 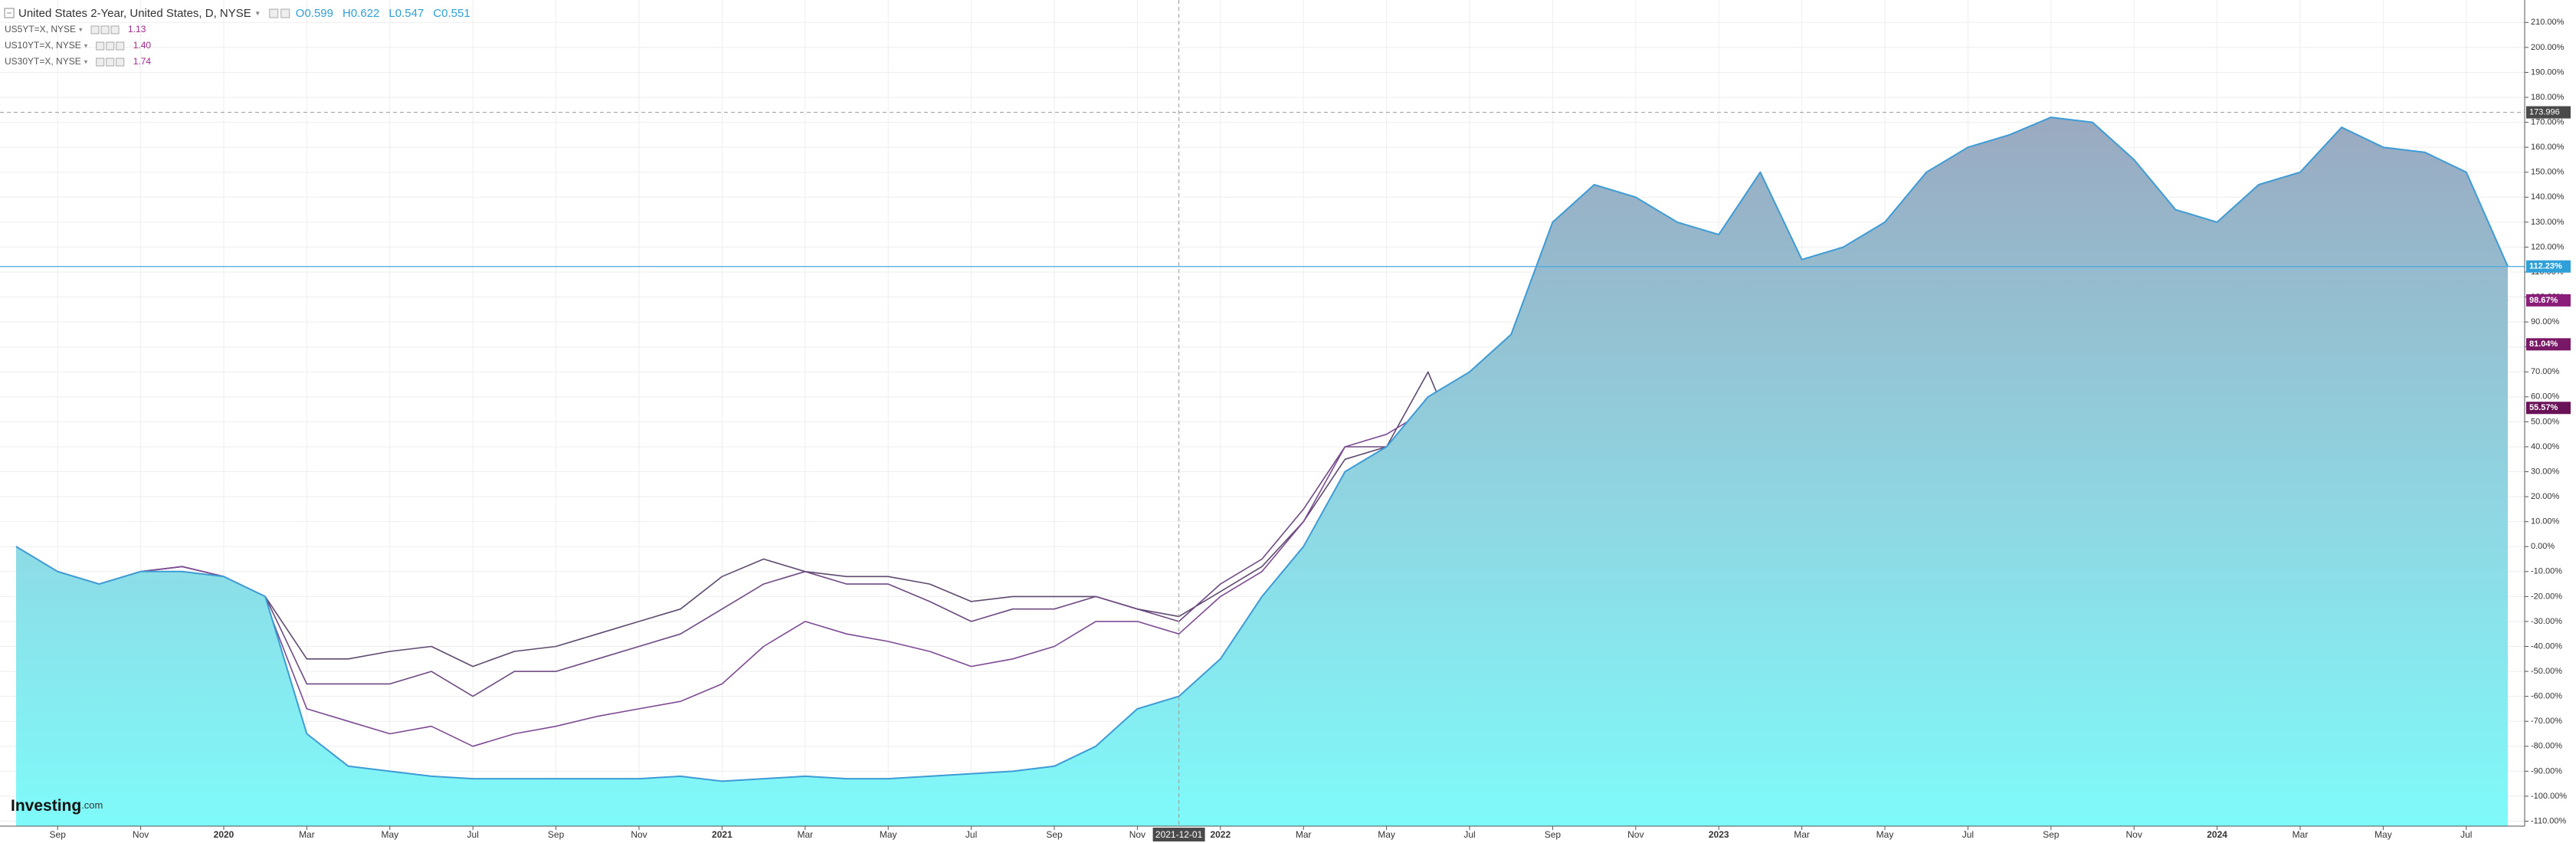 I want to click on y-tick-label: -10.00%, so click(x=2547, y=571).